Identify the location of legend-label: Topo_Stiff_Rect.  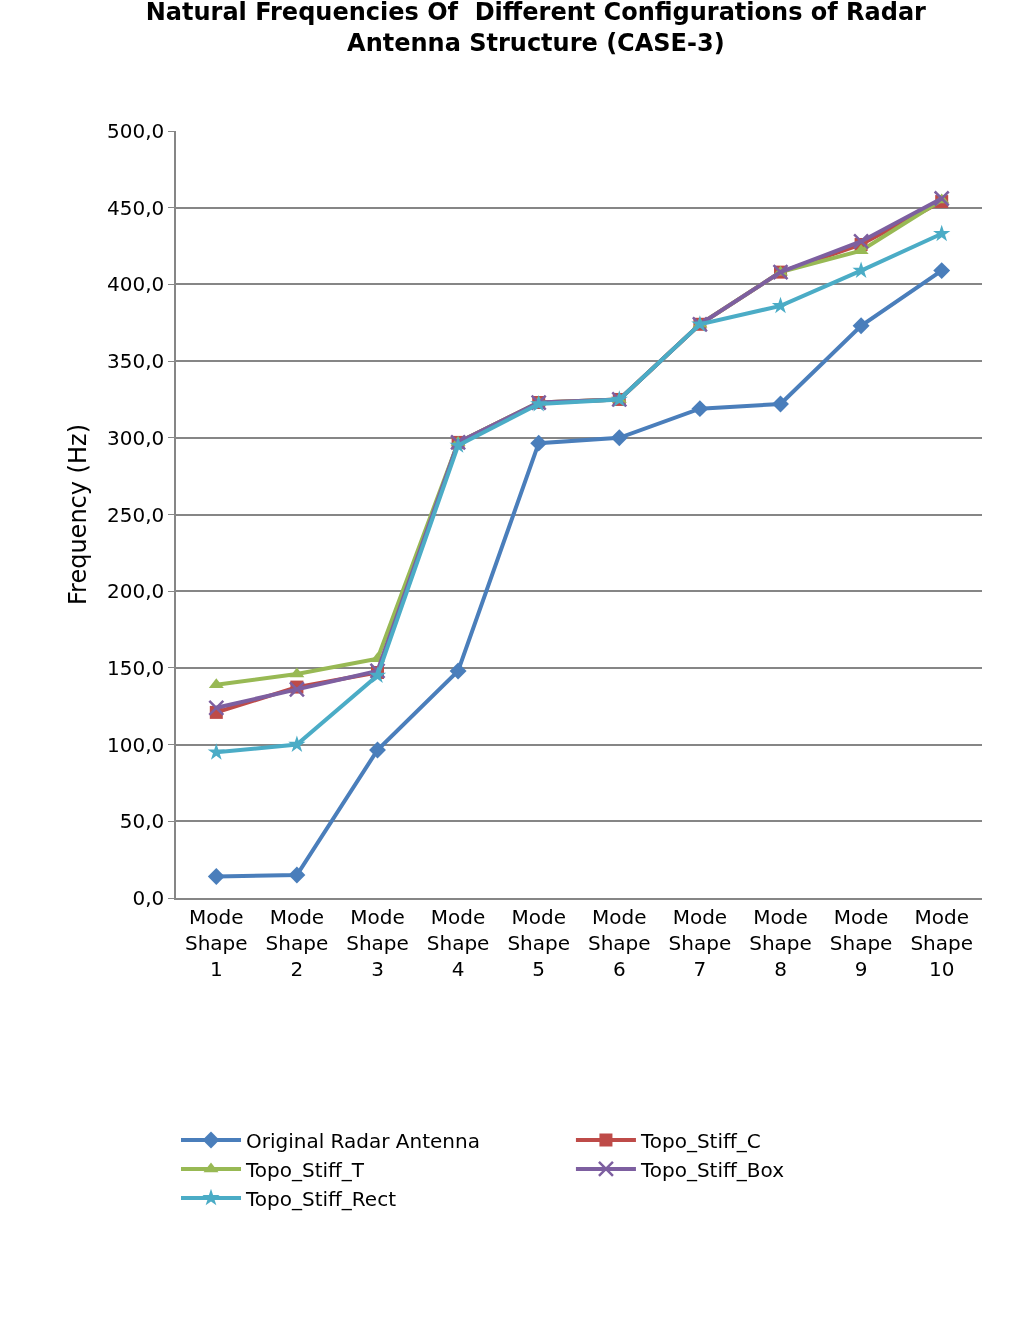
(321, 1198).